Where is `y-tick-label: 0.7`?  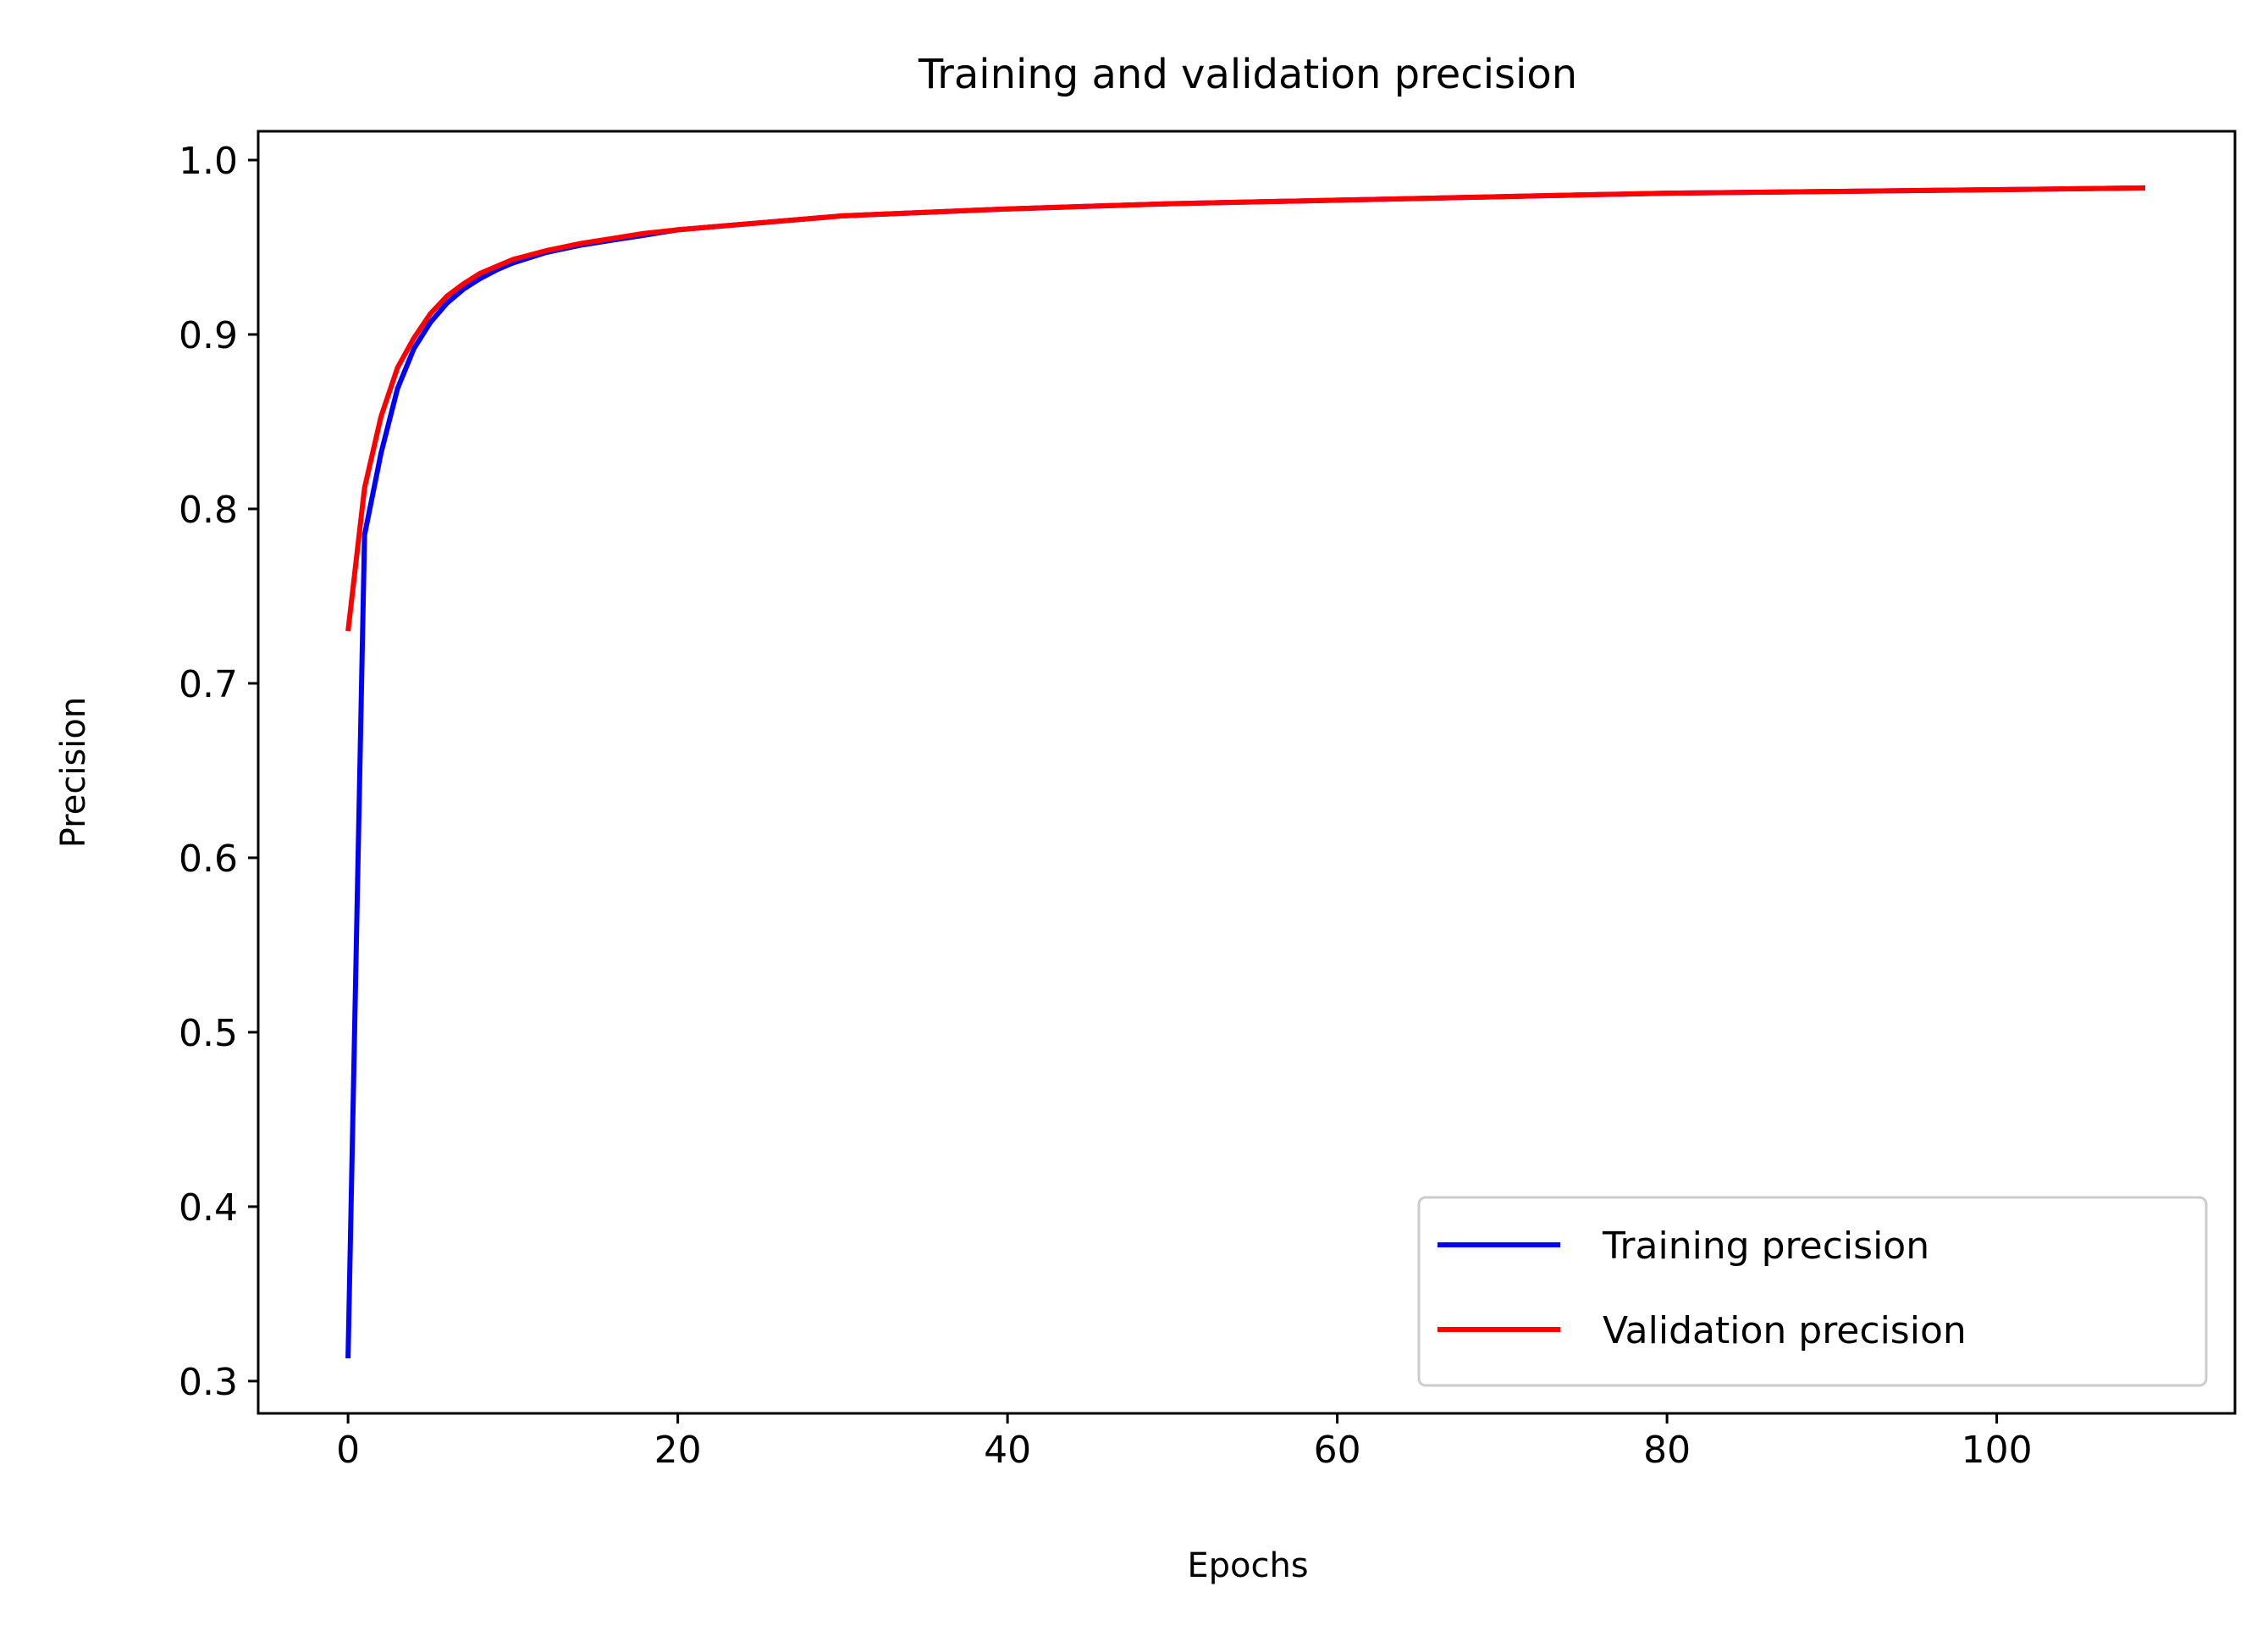
y-tick-label: 0.7 is located at coordinates (208, 685).